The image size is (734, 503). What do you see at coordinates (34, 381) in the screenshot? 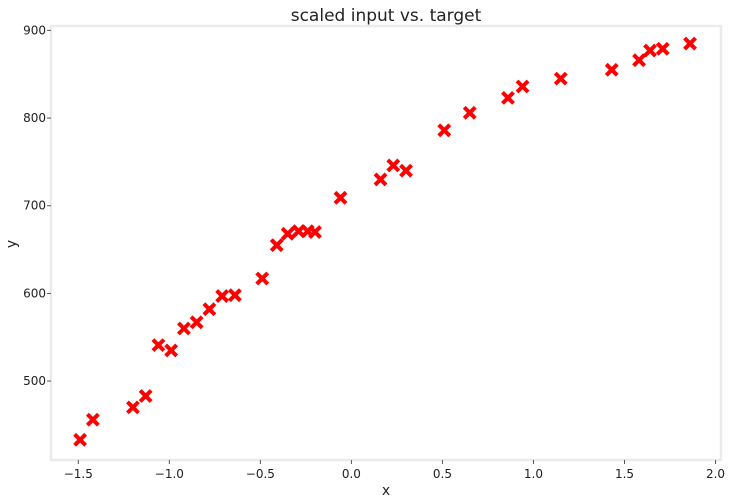
I see `y-tick-label: 500` at bounding box center [34, 381].